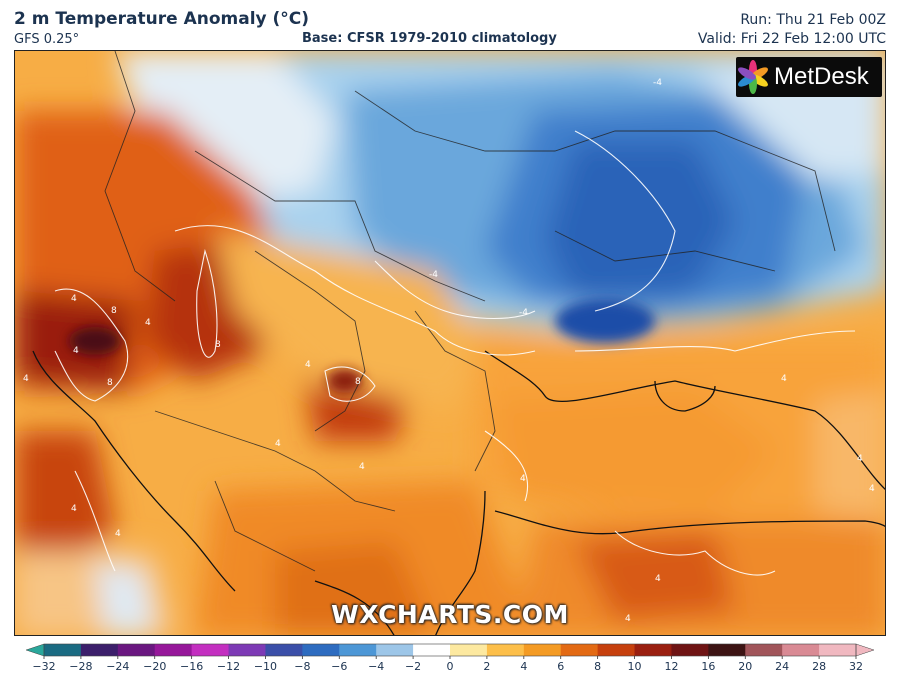 The height and width of the screenshot is (690, 900). Describe the element at coordinates (450, 614) in the screenshot. I see `watermark: WXCHARTS.COM` at that location.